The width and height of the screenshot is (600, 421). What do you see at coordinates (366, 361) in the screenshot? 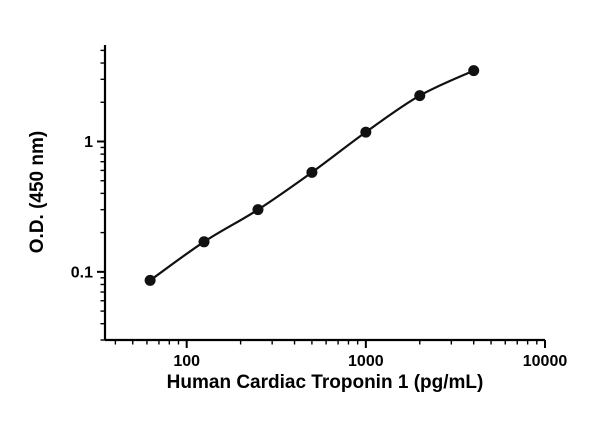
I see `x-tick-label: 1000` at bounding box center [366, 361].